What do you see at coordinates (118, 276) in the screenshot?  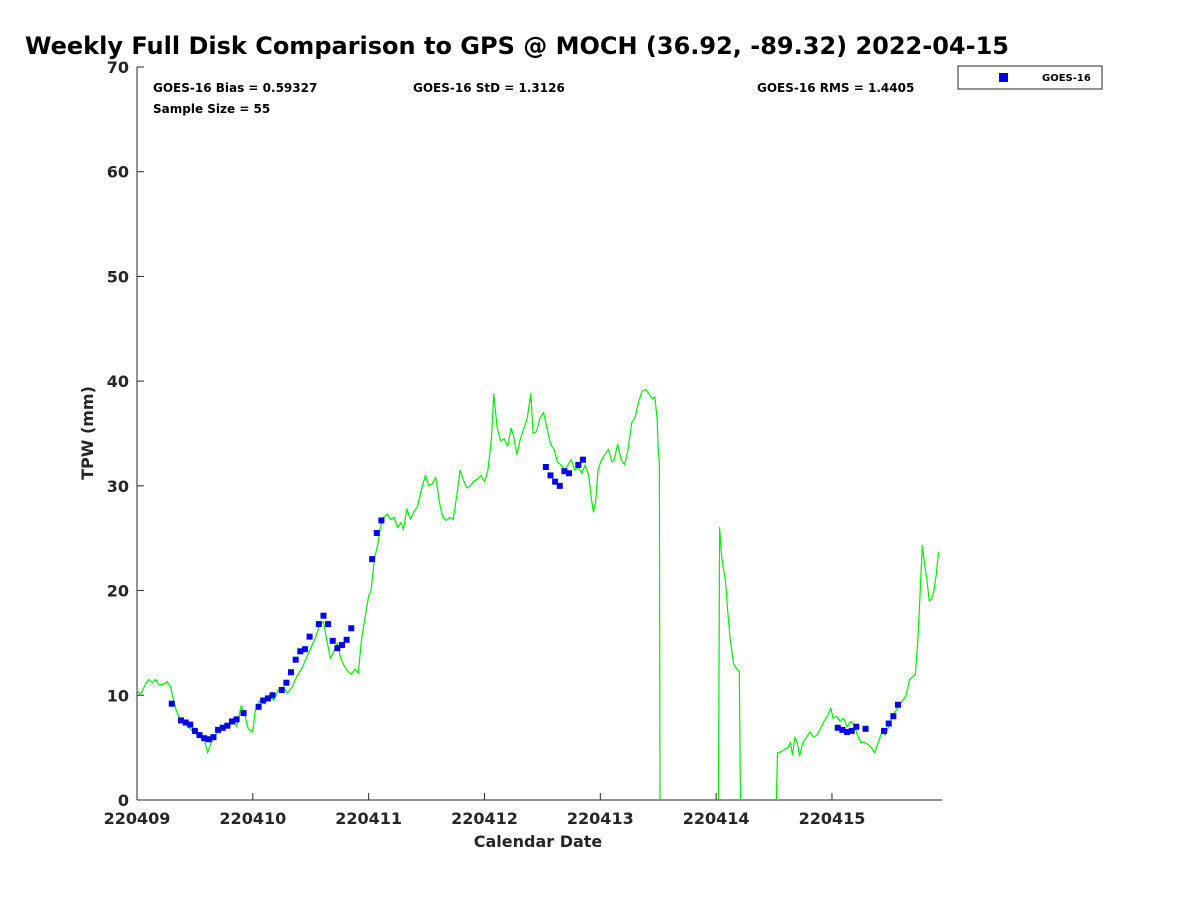 I see `y-tick-label: 50` at bounding box center [118, 276].